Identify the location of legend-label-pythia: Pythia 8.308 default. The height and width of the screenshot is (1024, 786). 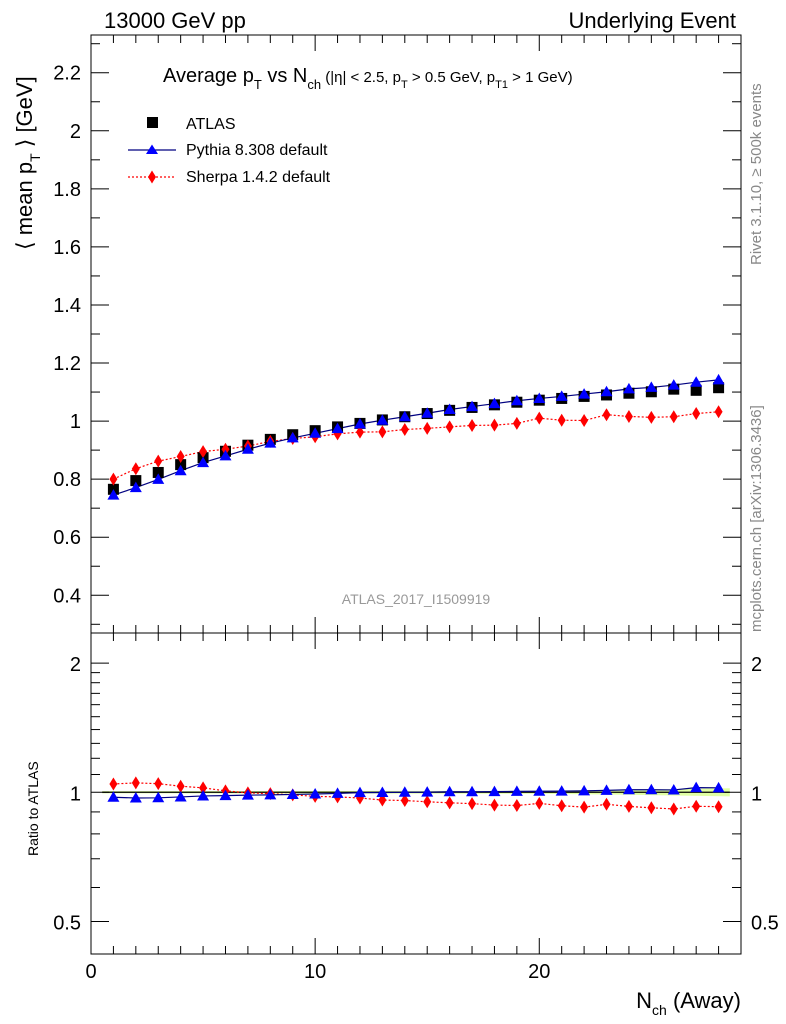
(257, 150).